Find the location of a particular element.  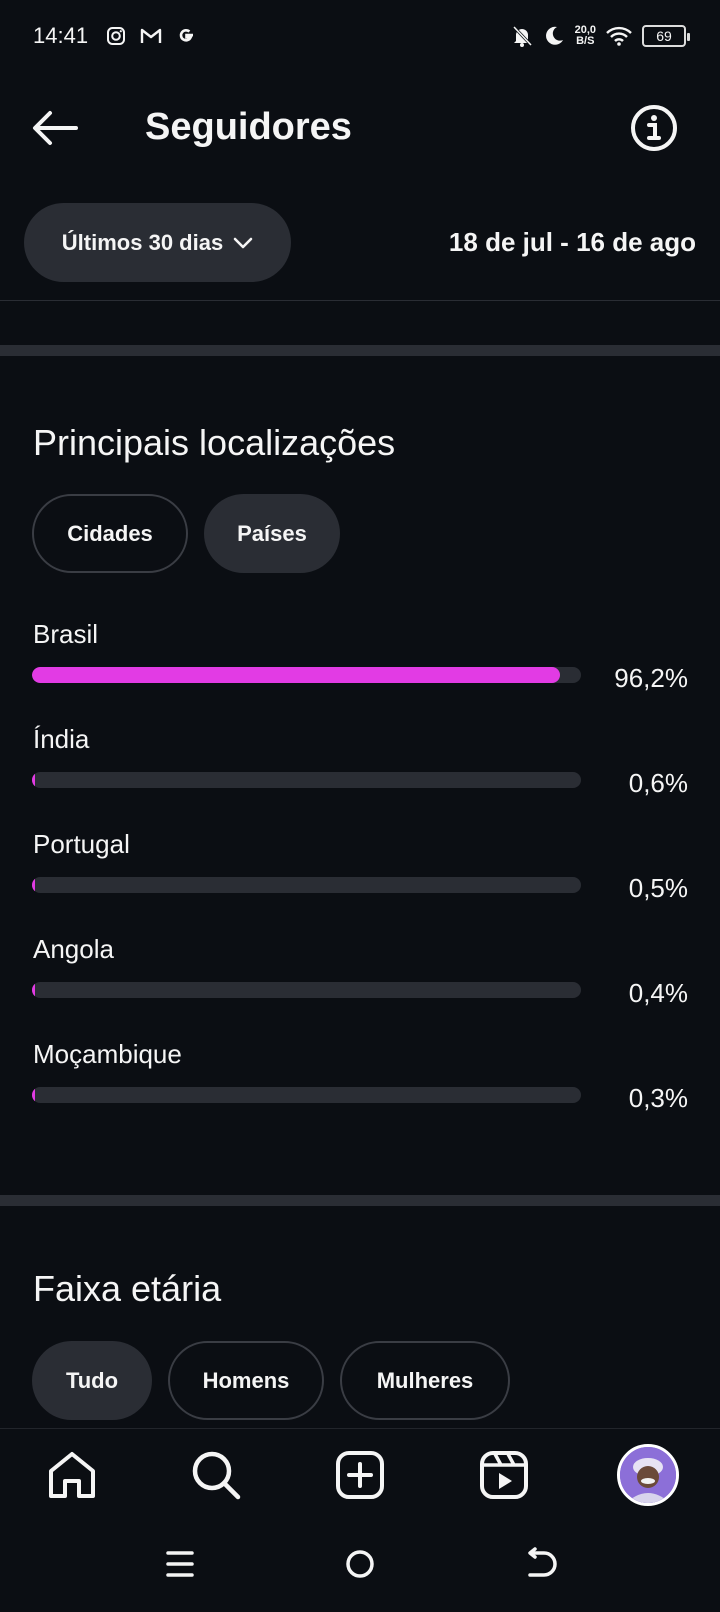

location-item: Índia 0,6% is located at coordinates (360, 774).